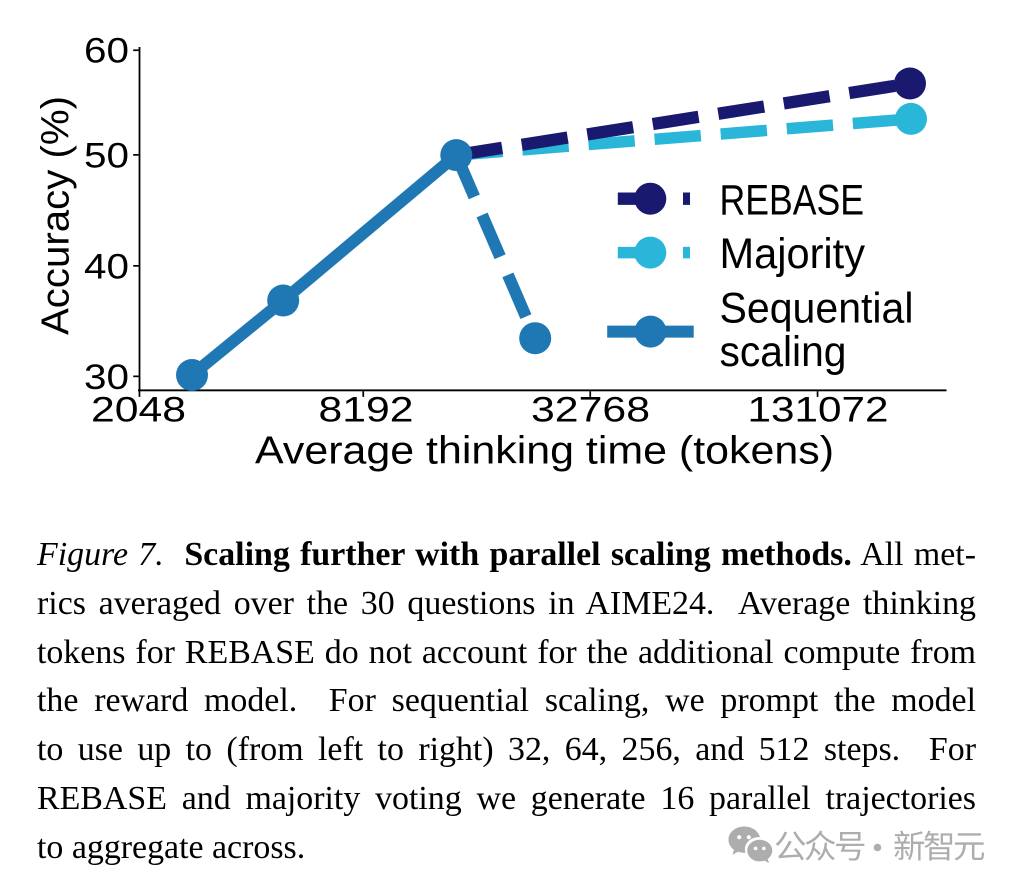 The height and width of the screenshot is (887, 1013). What do you see at coordinates (138, 410) in the screenshot?
I see `svg-text: 2048` at bounding box center [138, 410].